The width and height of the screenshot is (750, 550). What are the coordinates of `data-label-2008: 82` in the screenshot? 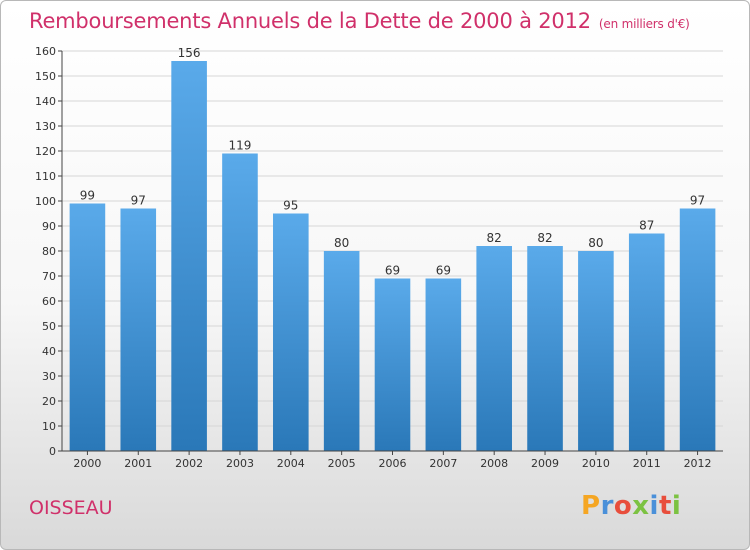 It's located at (494, 238).